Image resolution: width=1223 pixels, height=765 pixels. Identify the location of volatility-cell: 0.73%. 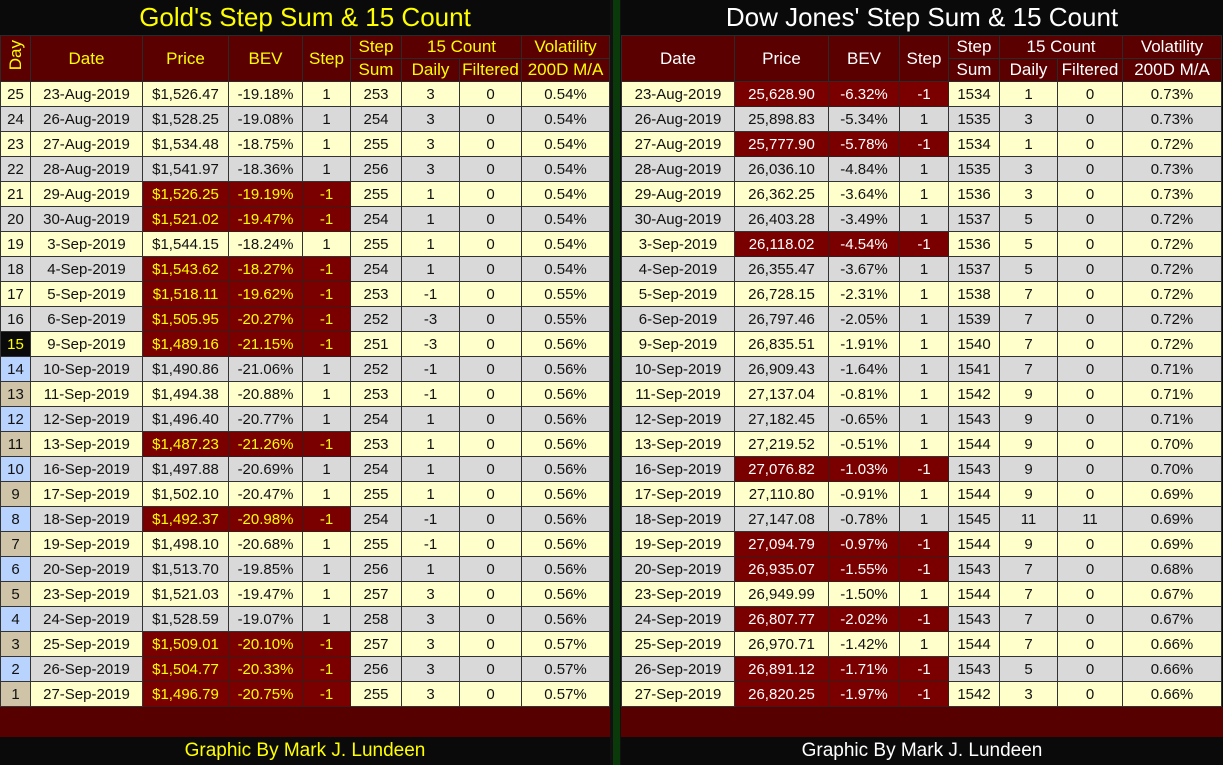
(1172, 169).